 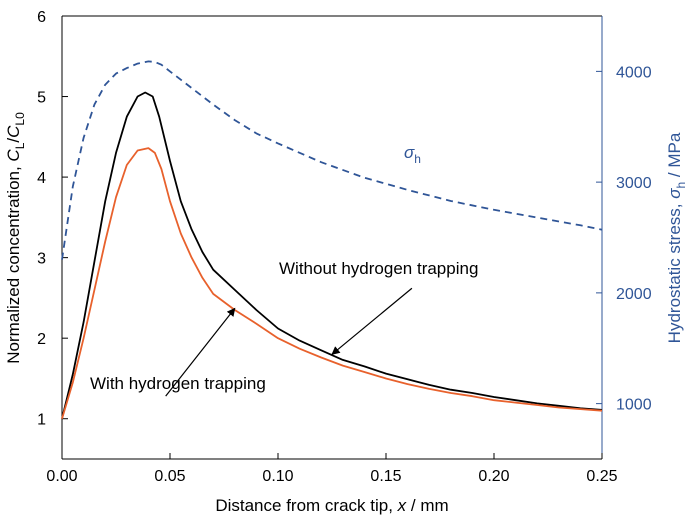 What do you see at coordinates (634, 183) in the screenshot?
I see `right-tick-label: 3000` at bounding box center [634, 183].